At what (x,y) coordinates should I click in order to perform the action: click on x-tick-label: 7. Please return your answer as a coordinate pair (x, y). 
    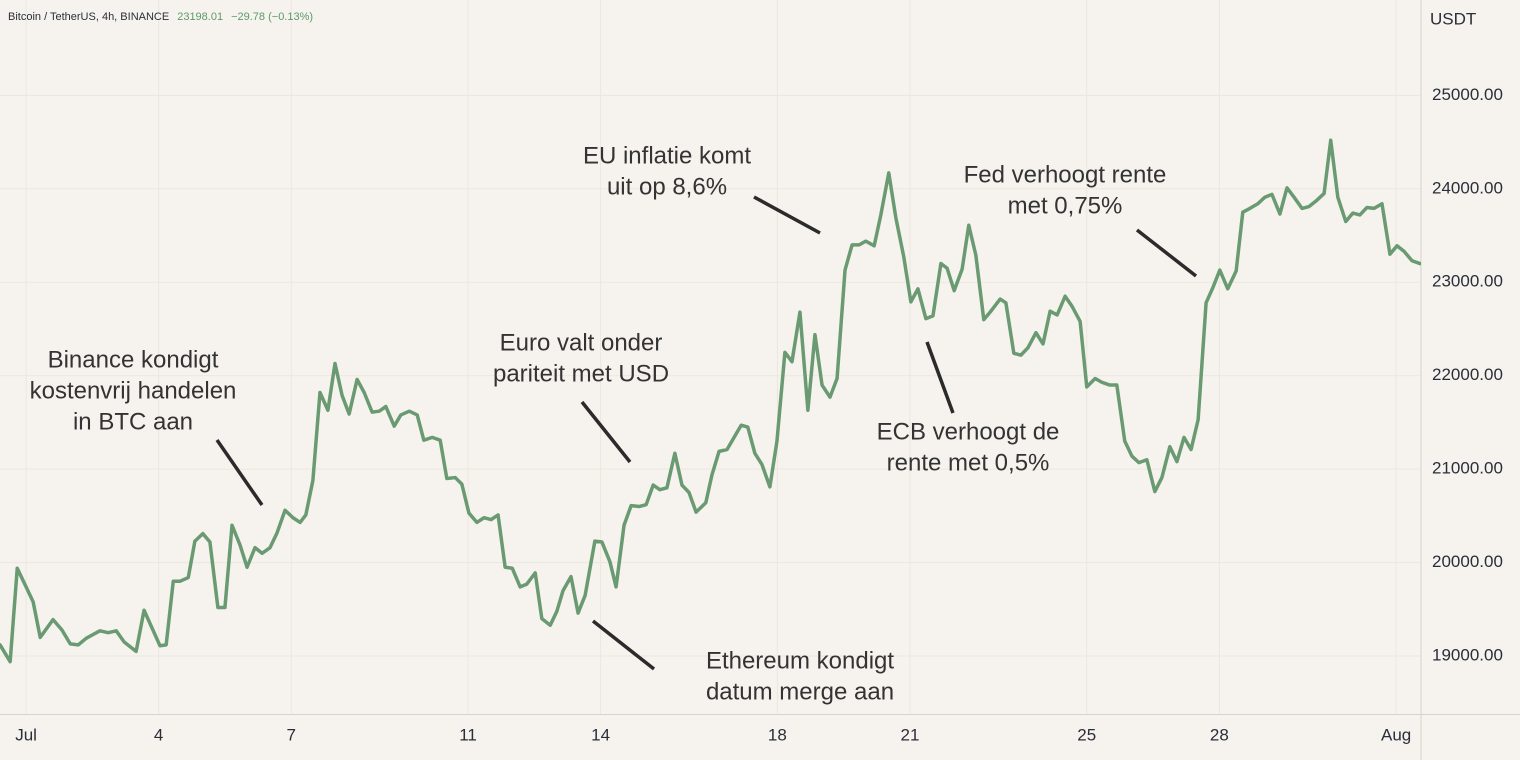
    Looking at the image, I should click on (291, 734).